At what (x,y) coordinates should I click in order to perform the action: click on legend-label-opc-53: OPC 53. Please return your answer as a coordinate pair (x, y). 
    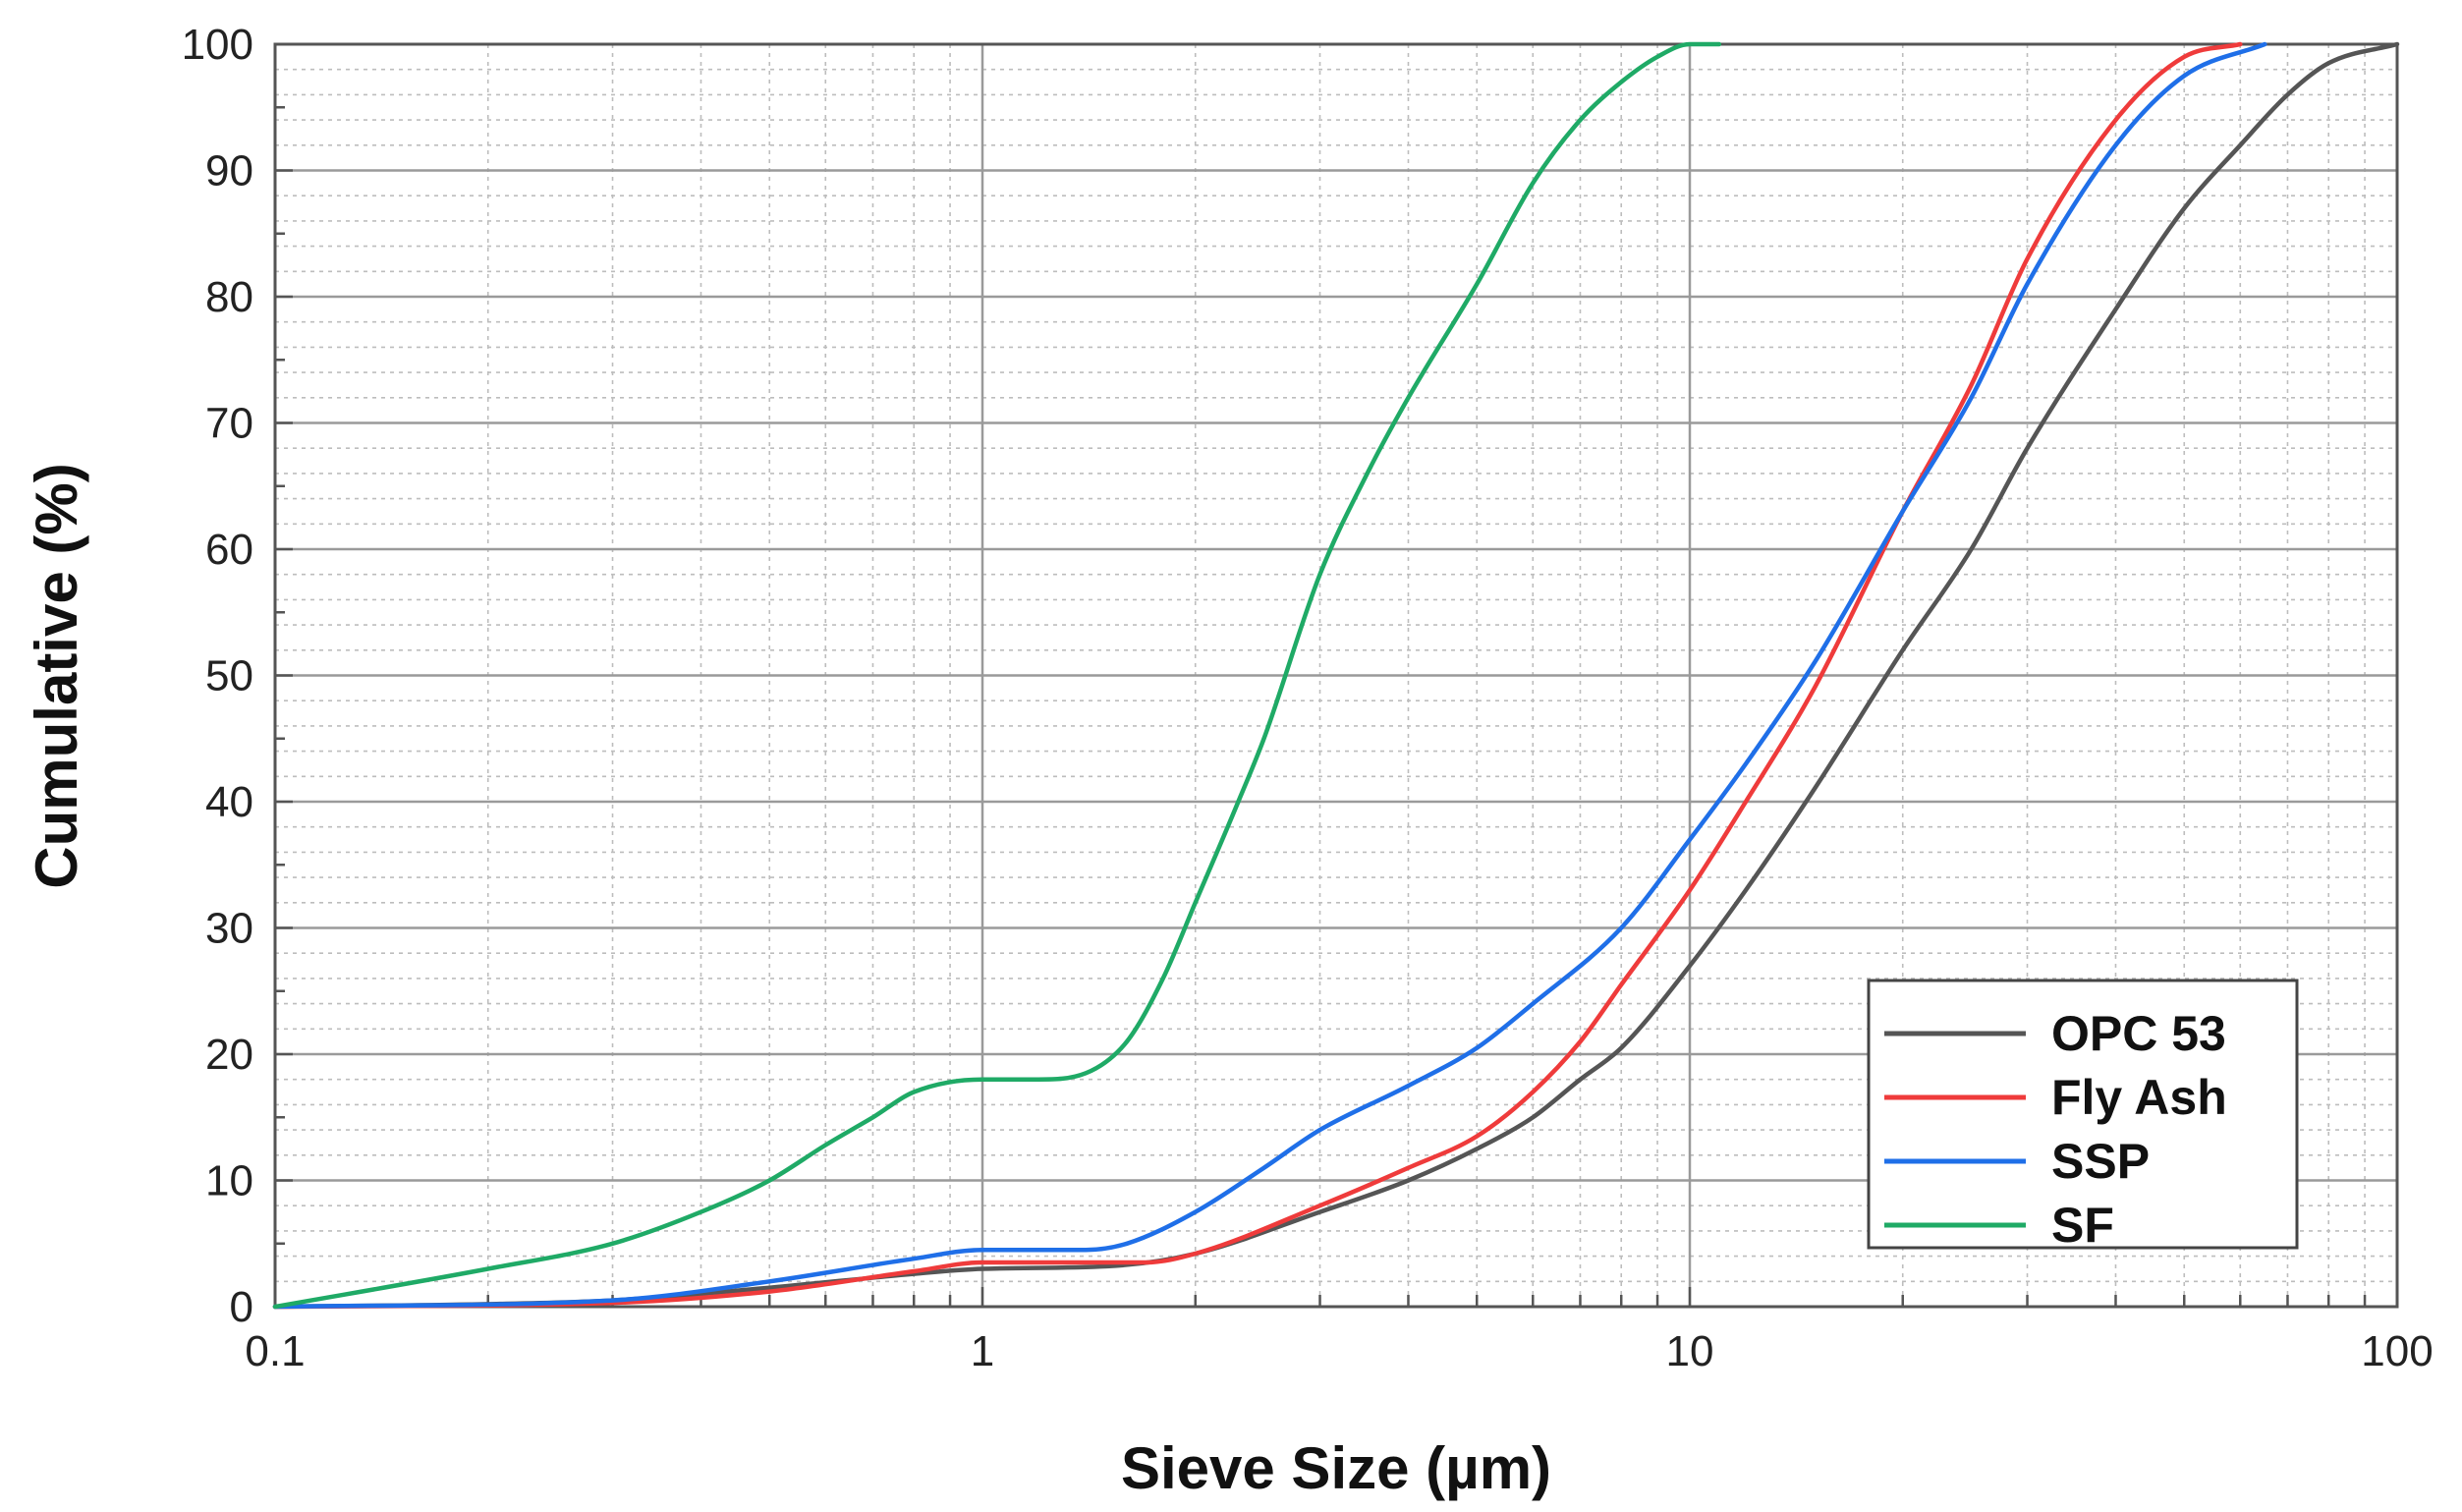
    Looking at the image, I should click on (2138, 1033).